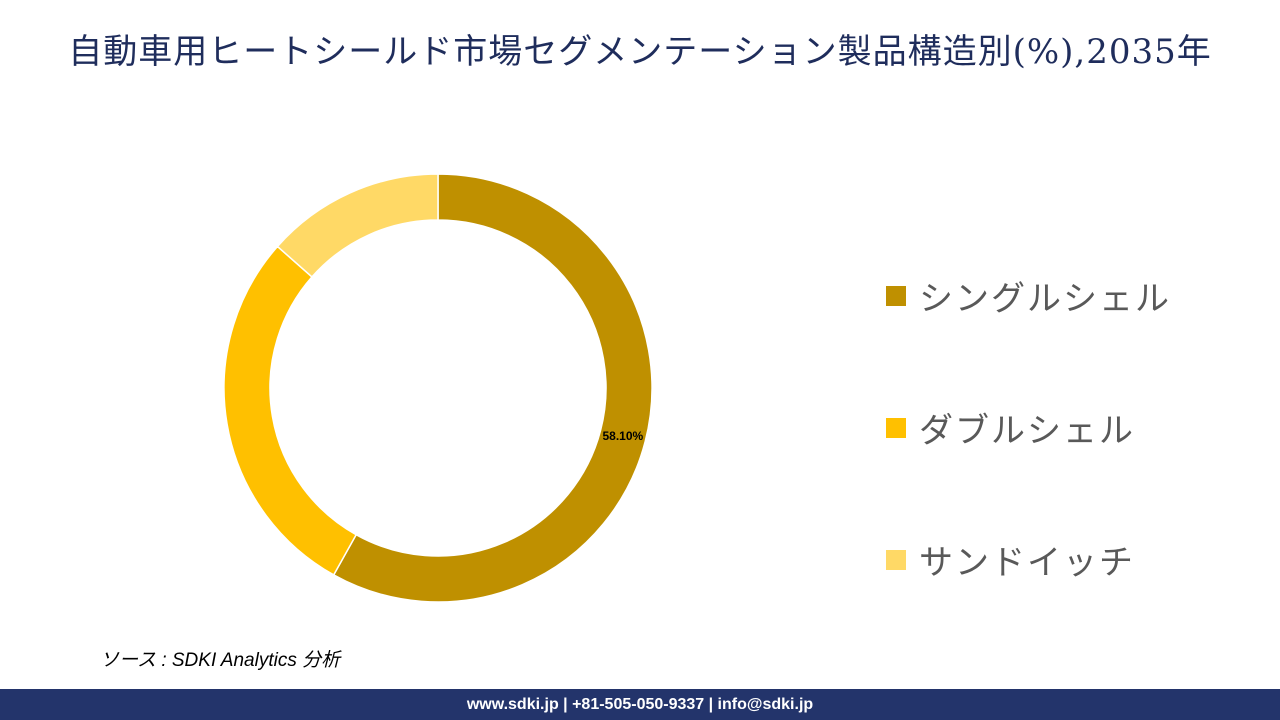 The width and height of the screenshot is (1280, 720). Describe the element at coordinates (1027, 563) in the screenshot. I see `legend-label: サンドイッチ` at that location.